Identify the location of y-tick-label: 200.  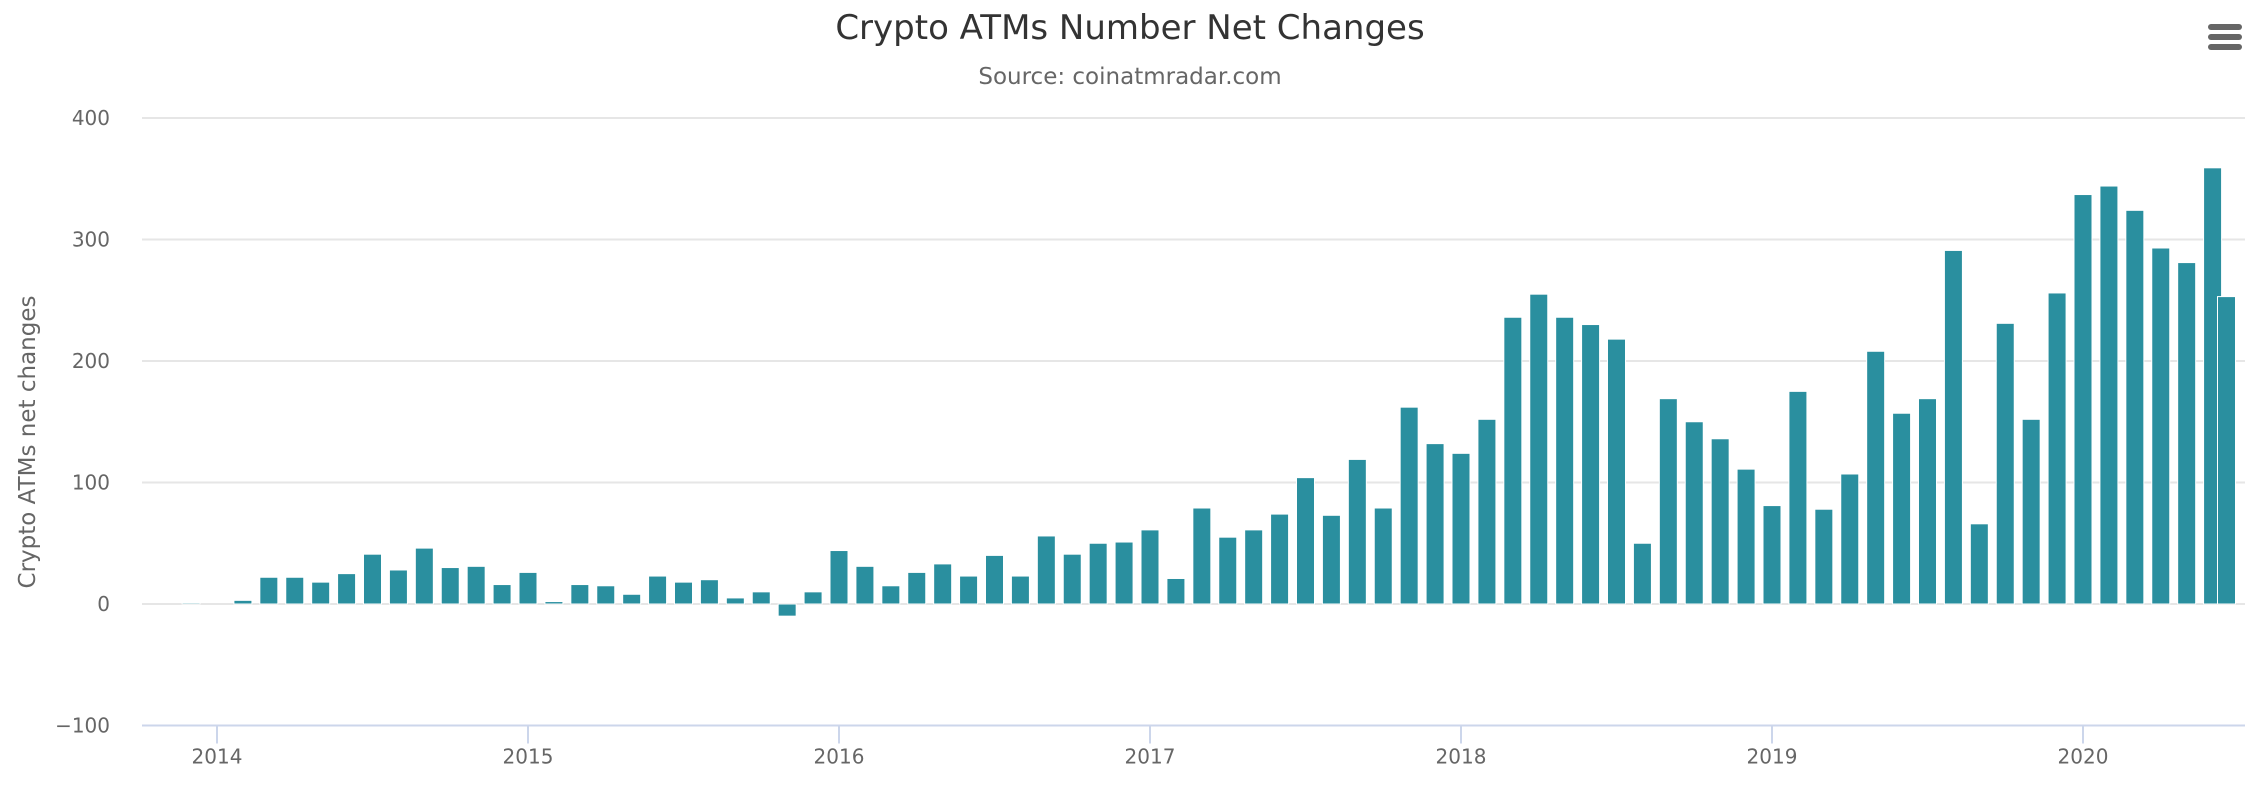
(91, 361).